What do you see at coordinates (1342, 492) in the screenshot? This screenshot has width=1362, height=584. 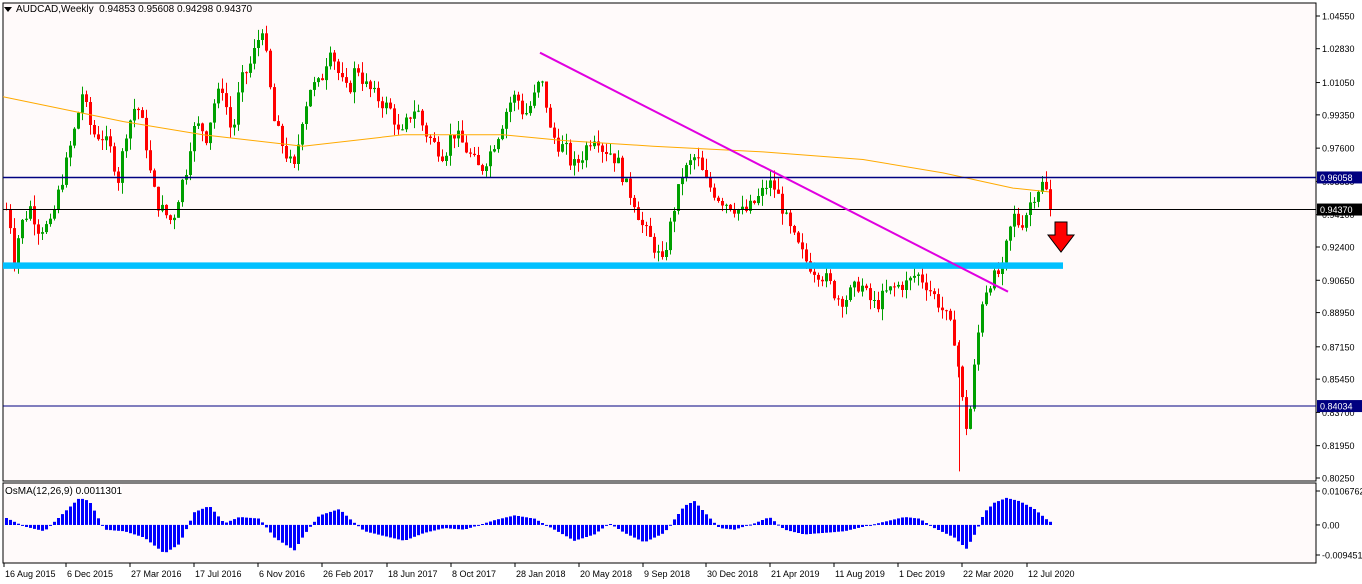 I see `osma-tick-label: 0.0106762` at bounding box center [1342, 492].